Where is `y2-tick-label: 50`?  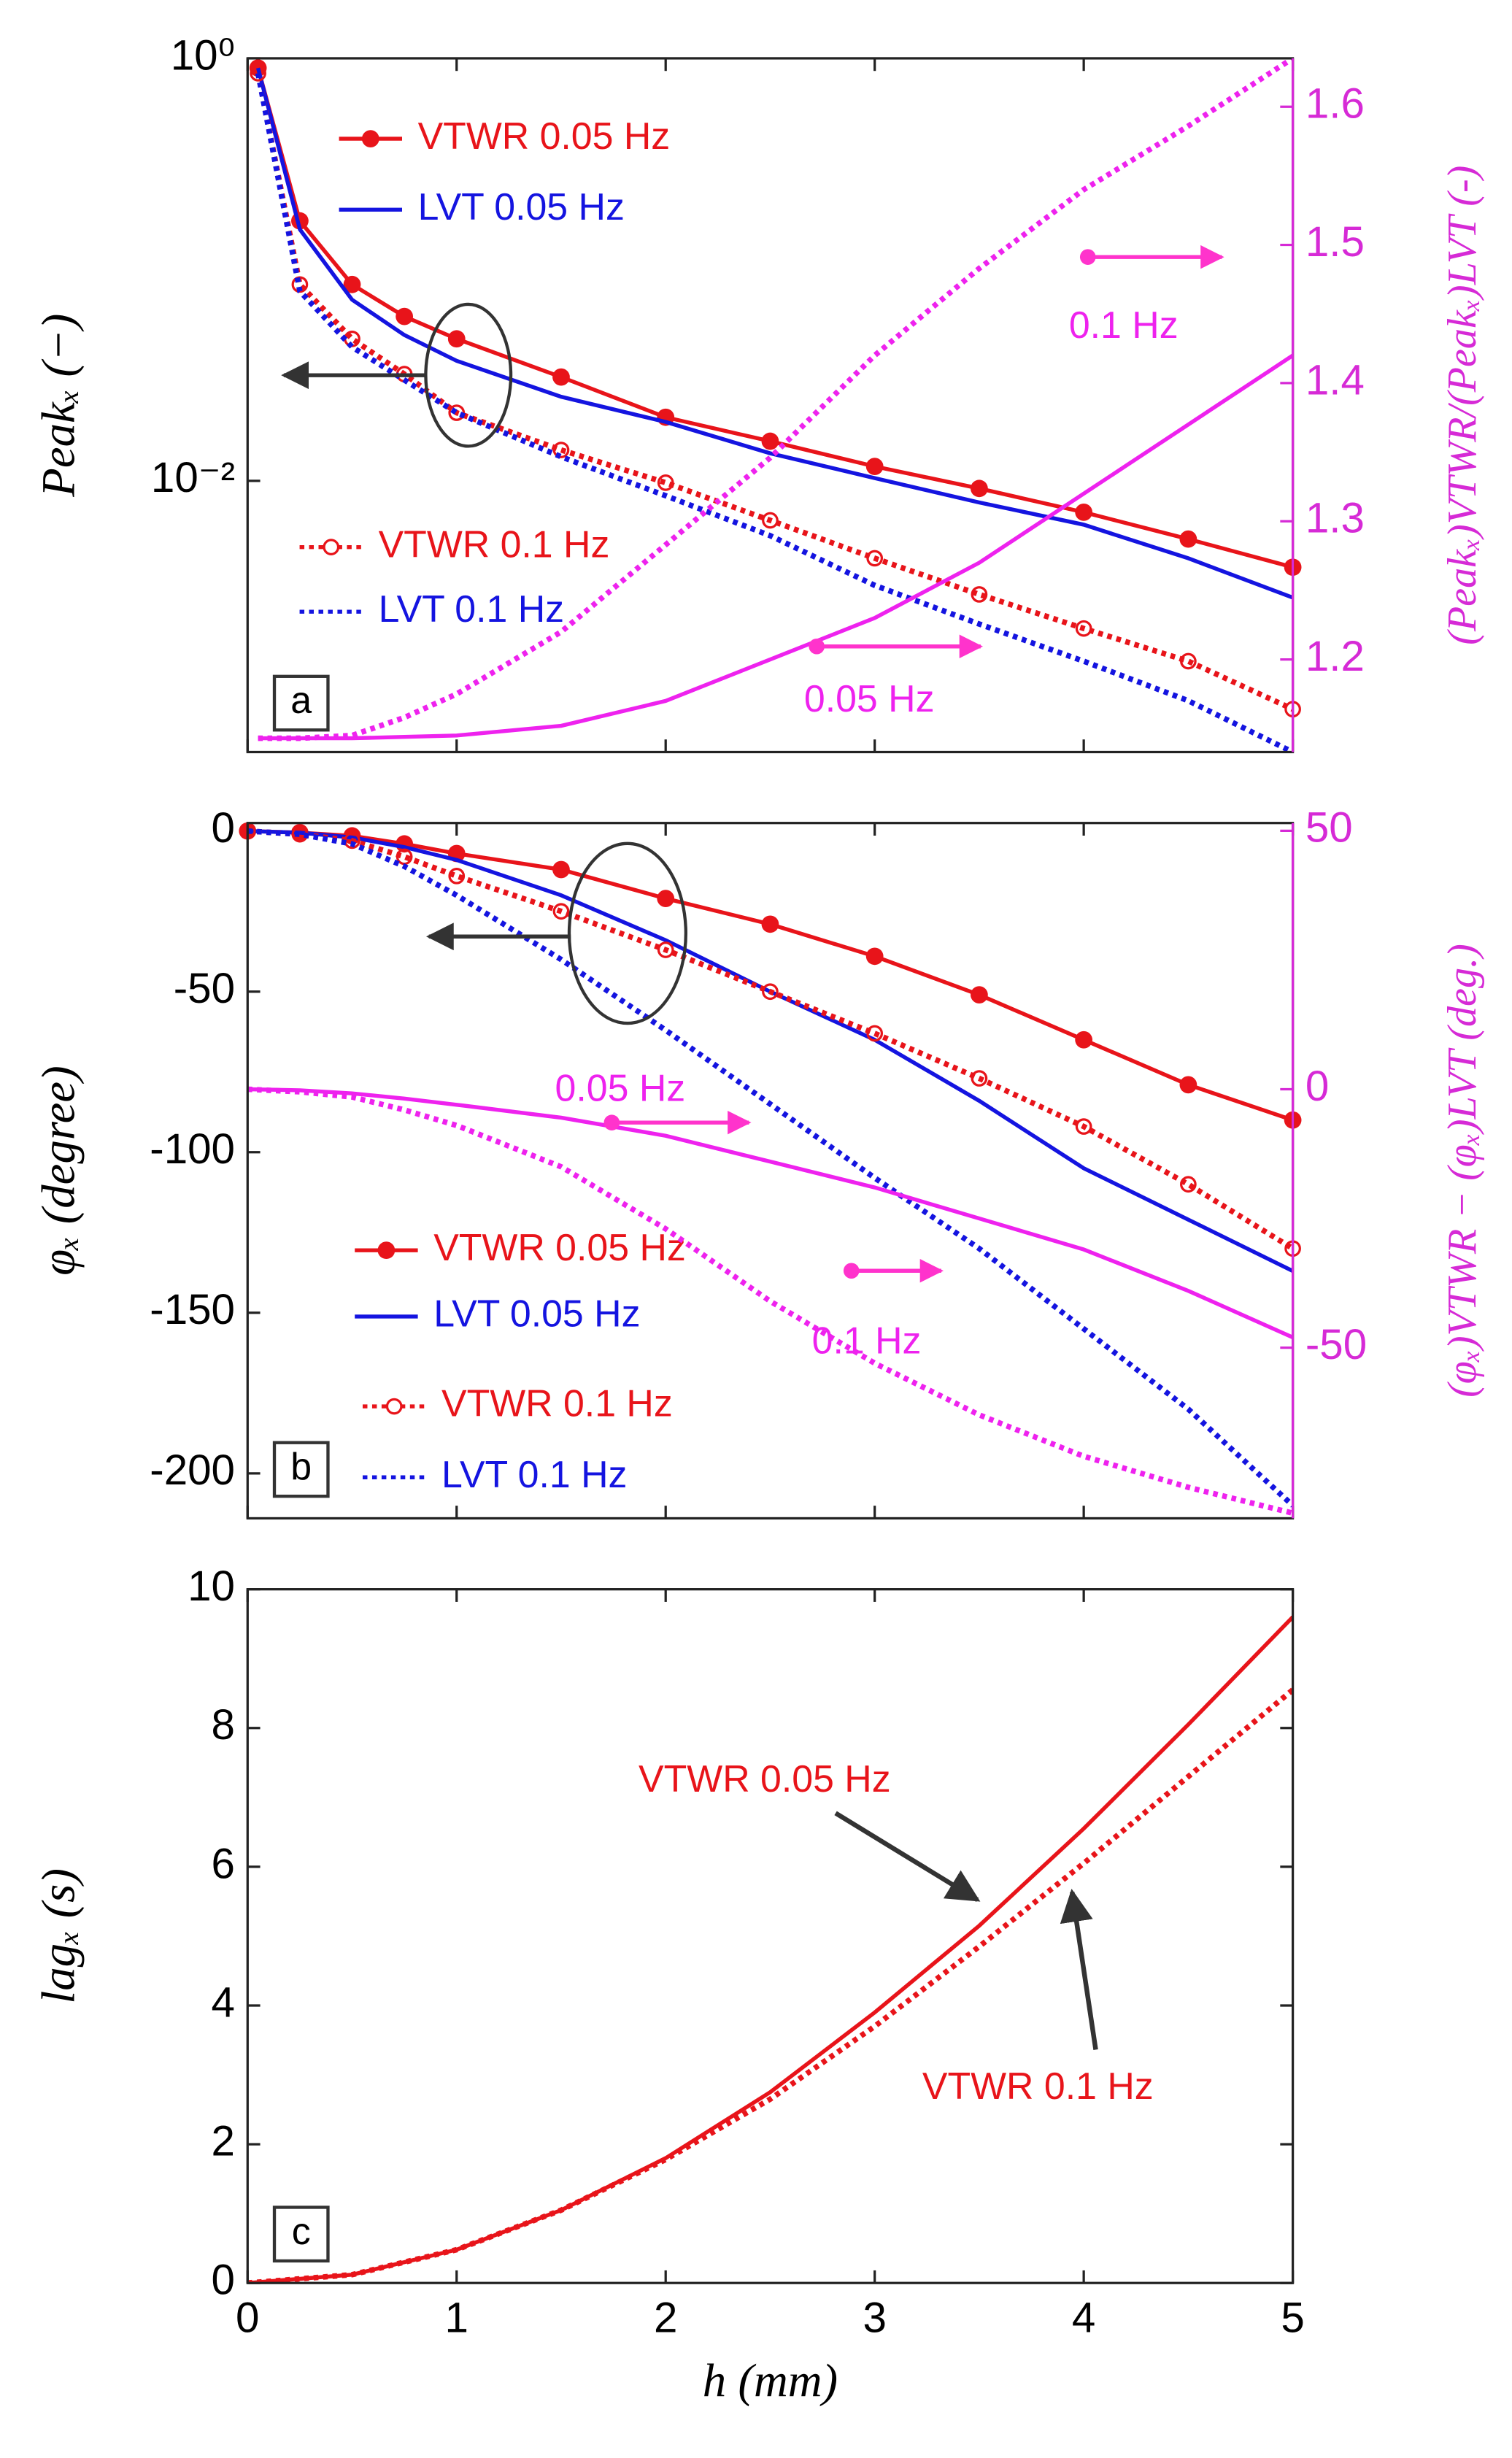 y2-tick-label: 50 is located at coordinates (1329, 828).